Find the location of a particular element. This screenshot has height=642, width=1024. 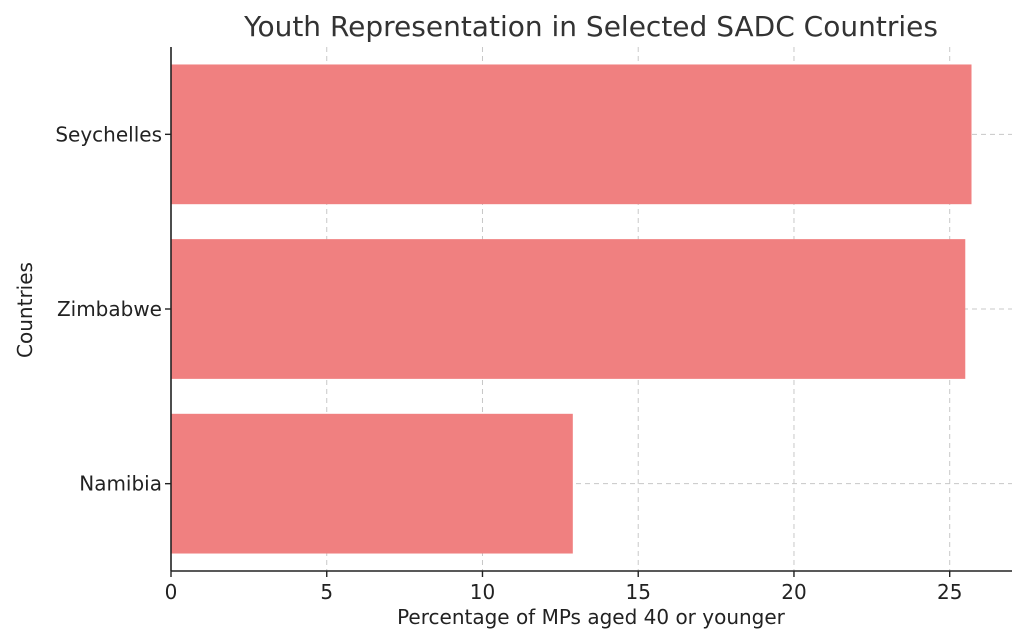

x-tick-label: 15 is located at coordinates (637, 592).